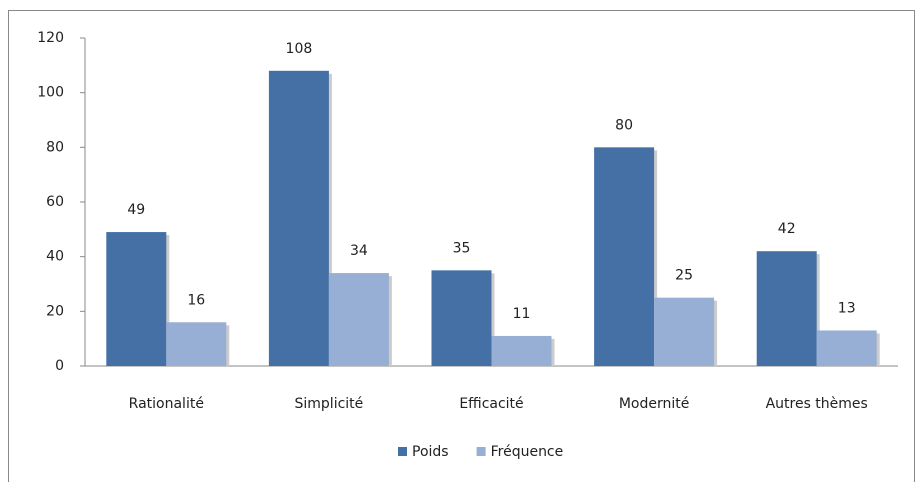  I want to click on y-tick-label: 20, so click(55, 311).